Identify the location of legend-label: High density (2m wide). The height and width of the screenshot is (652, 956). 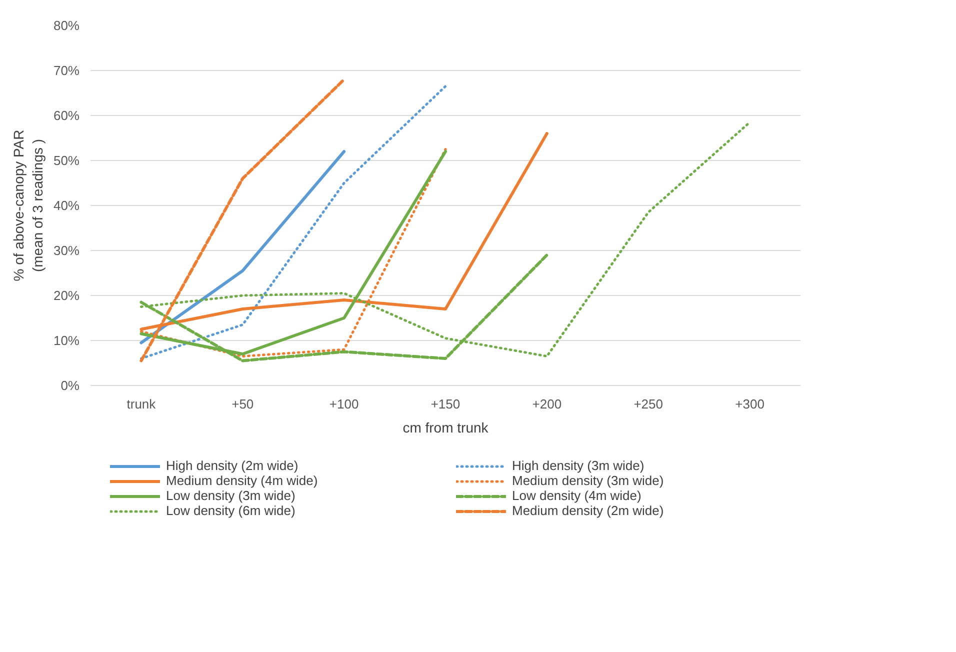
(233, 465).